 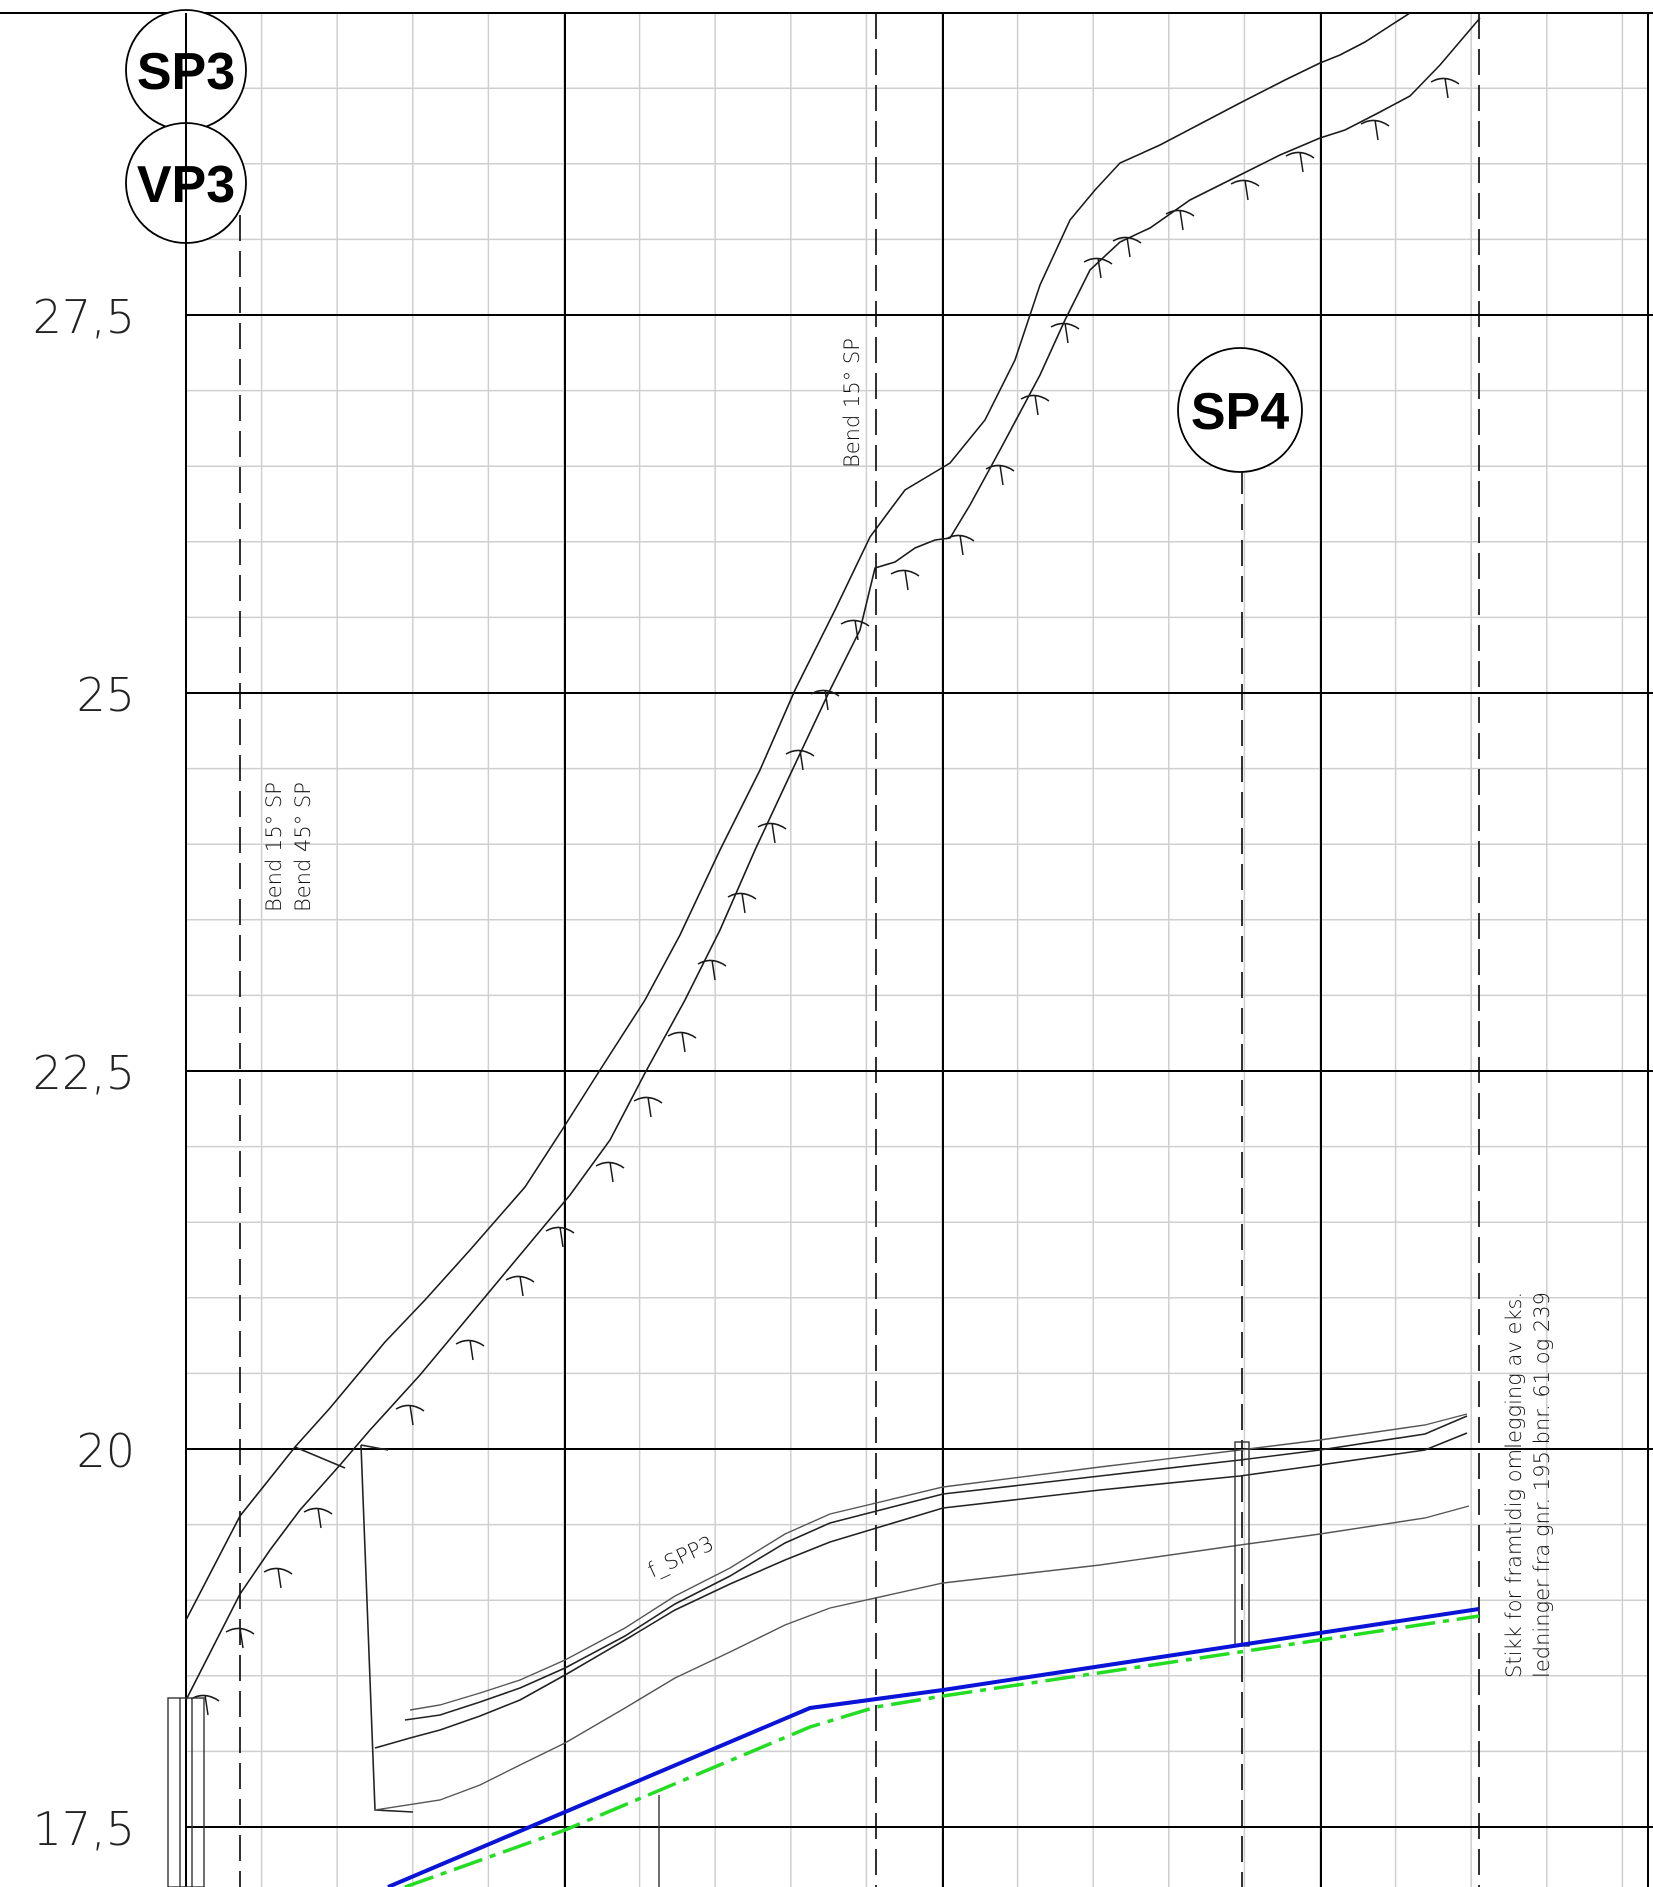 What do you see at coordinates (105, 1451) in the screenshot?
I see `elevation-label-20: 20` at bounding box center [105, 1451].